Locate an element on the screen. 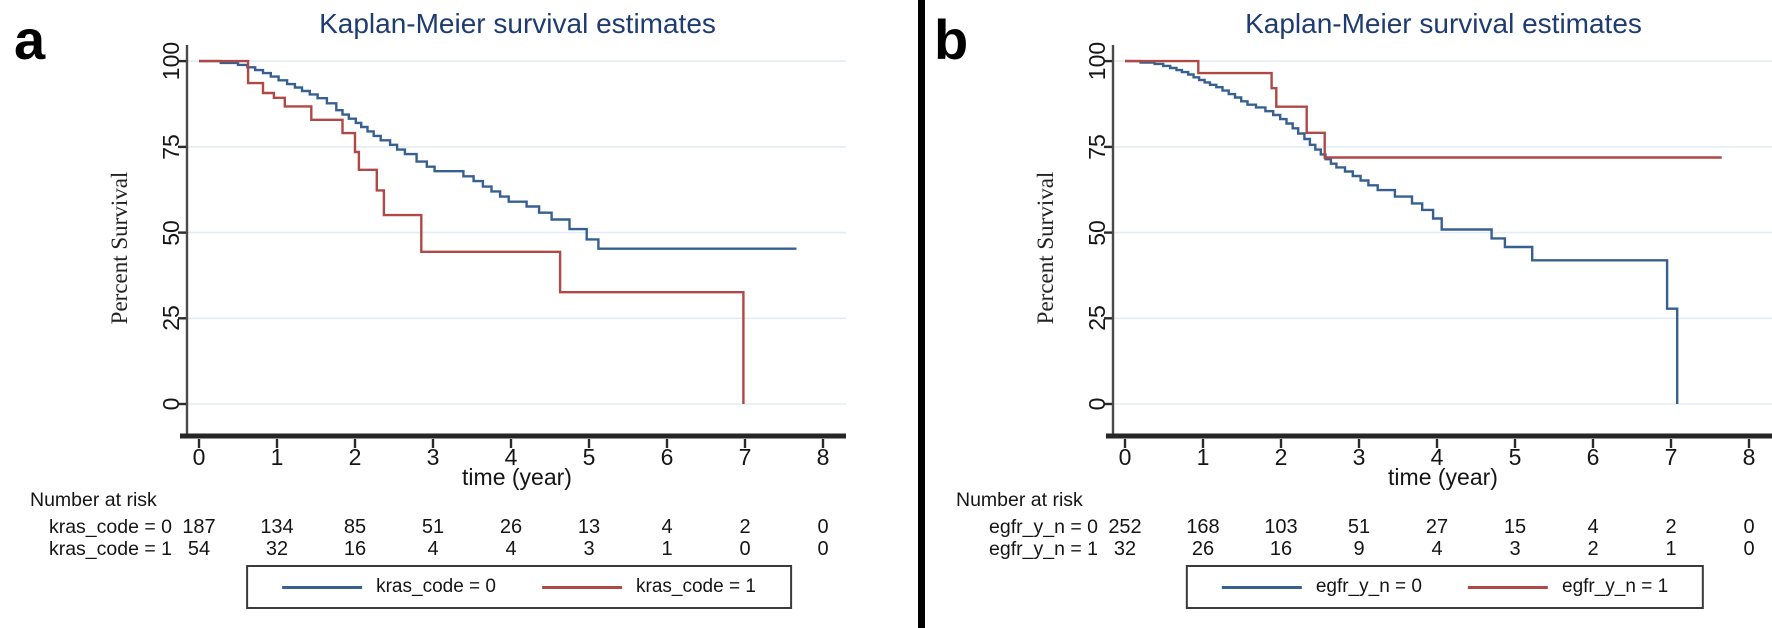 This screenshot has width=1772, height=628. legend-item: egfr_y_n = 0 is located at coordinates (1321, 587).